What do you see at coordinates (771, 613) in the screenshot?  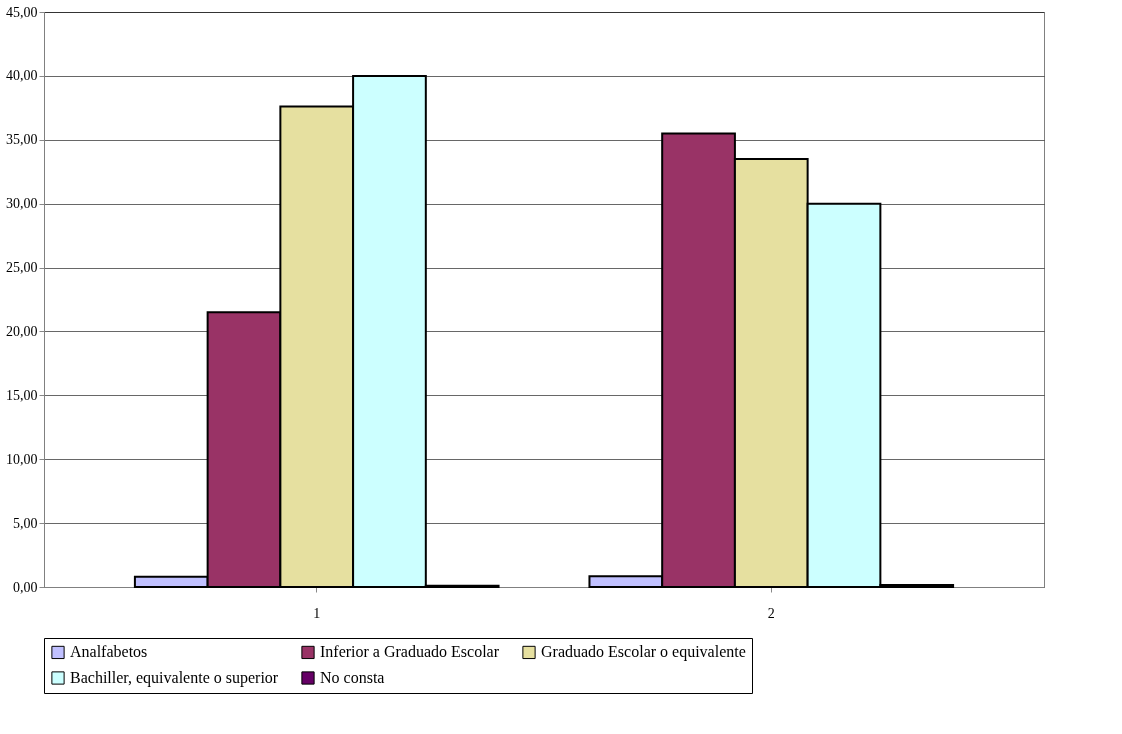 I see `x-tick-label: 2` at bounding box center [771, 613].